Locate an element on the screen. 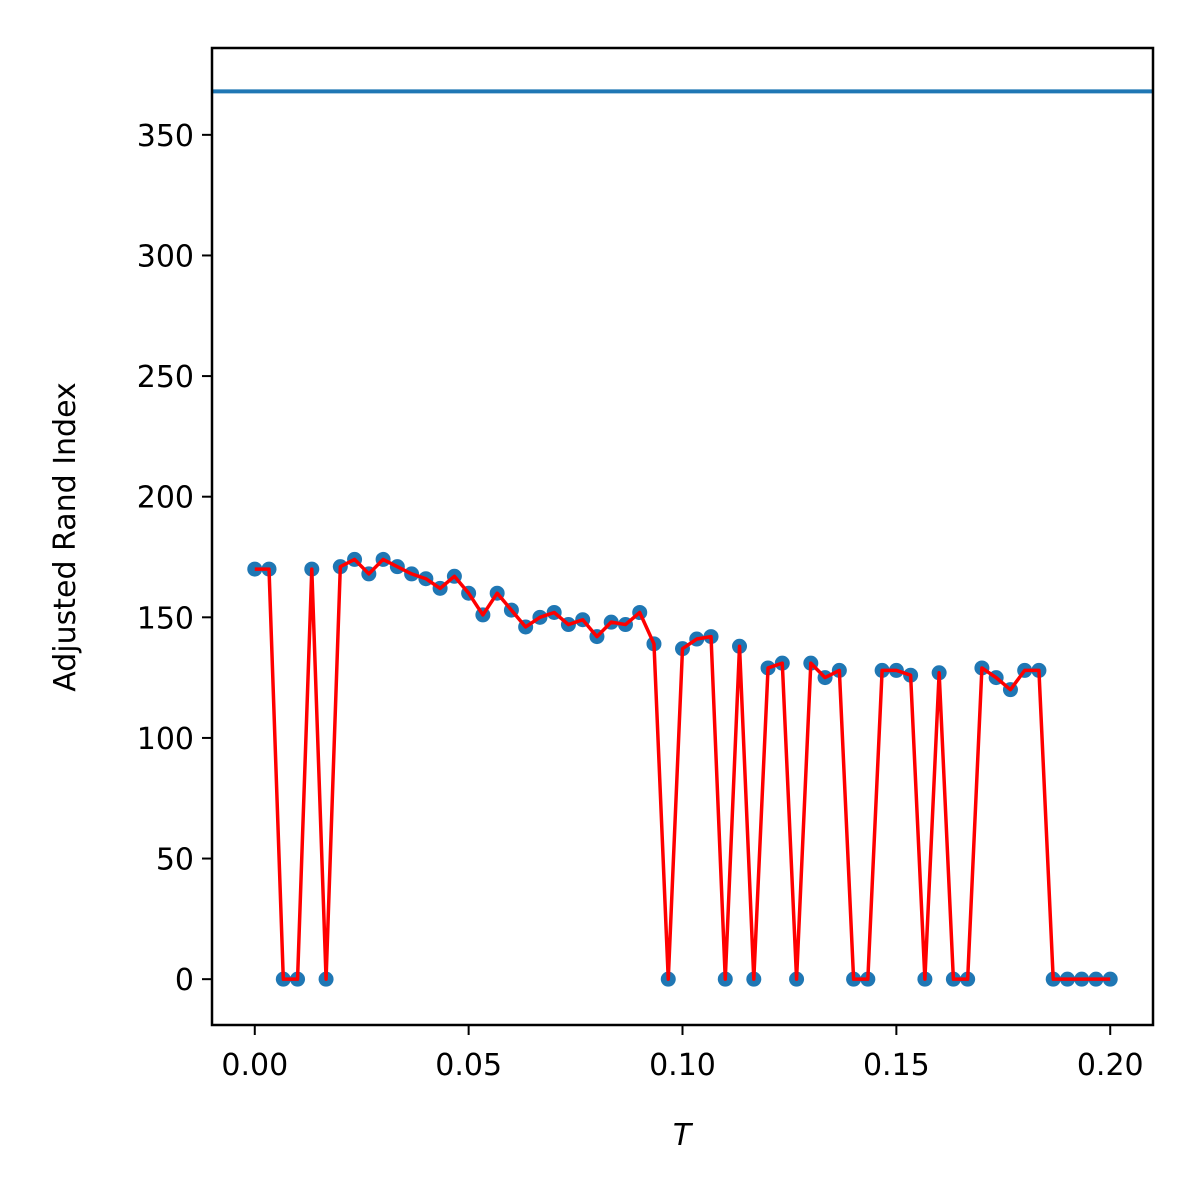 The width and height of the screenshot is (1200, 1200). y-tick-label: 350 is located at coordinates (165, 136).